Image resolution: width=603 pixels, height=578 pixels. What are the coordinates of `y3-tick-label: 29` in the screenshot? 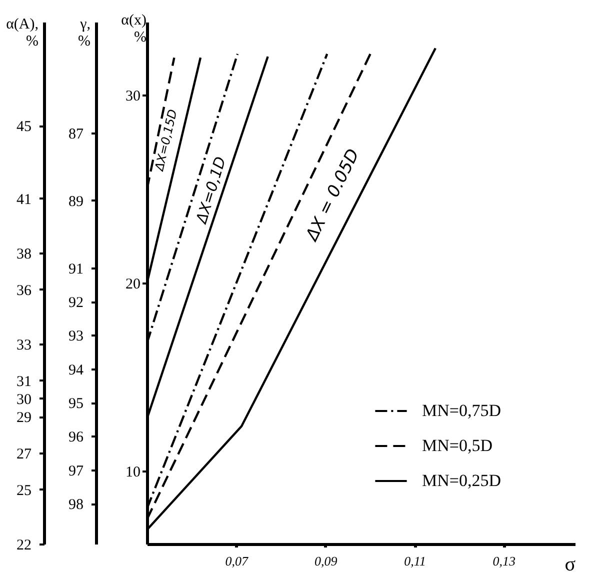 It's located at (24, 418).